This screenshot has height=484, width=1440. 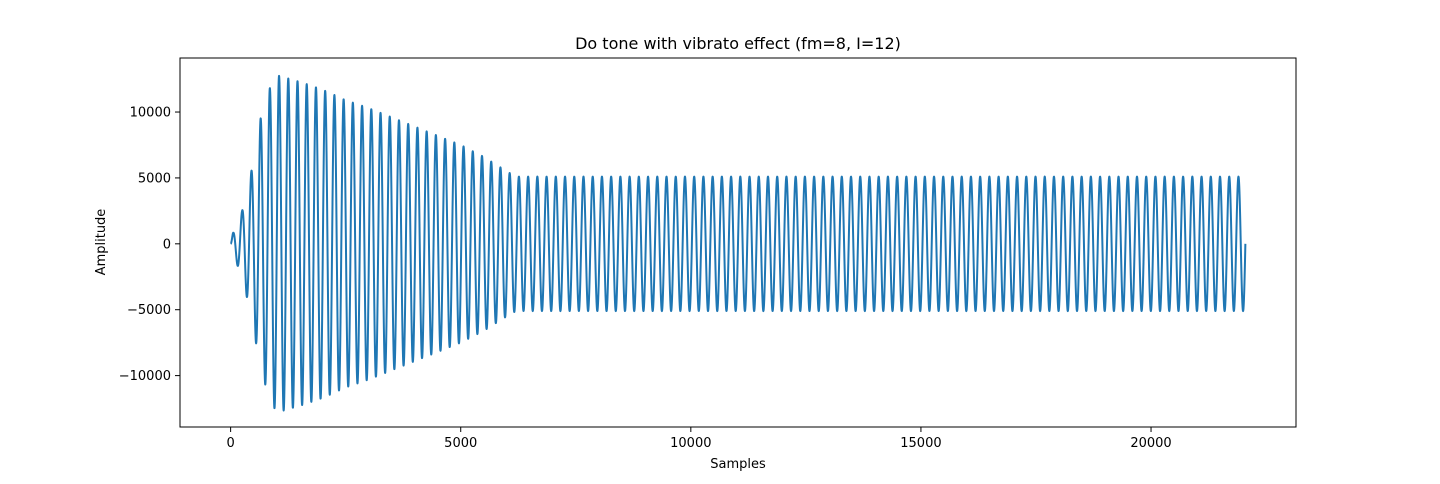 I want to click on chart-title: Do tone with vibrato effect (fm=8, I=12), so click(x=738, y=43).